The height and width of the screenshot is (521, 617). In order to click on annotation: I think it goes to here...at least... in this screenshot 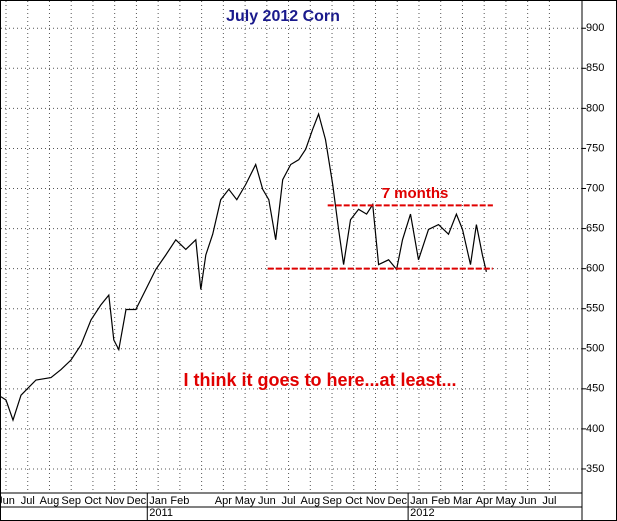, I will do `click(319, 380)`.